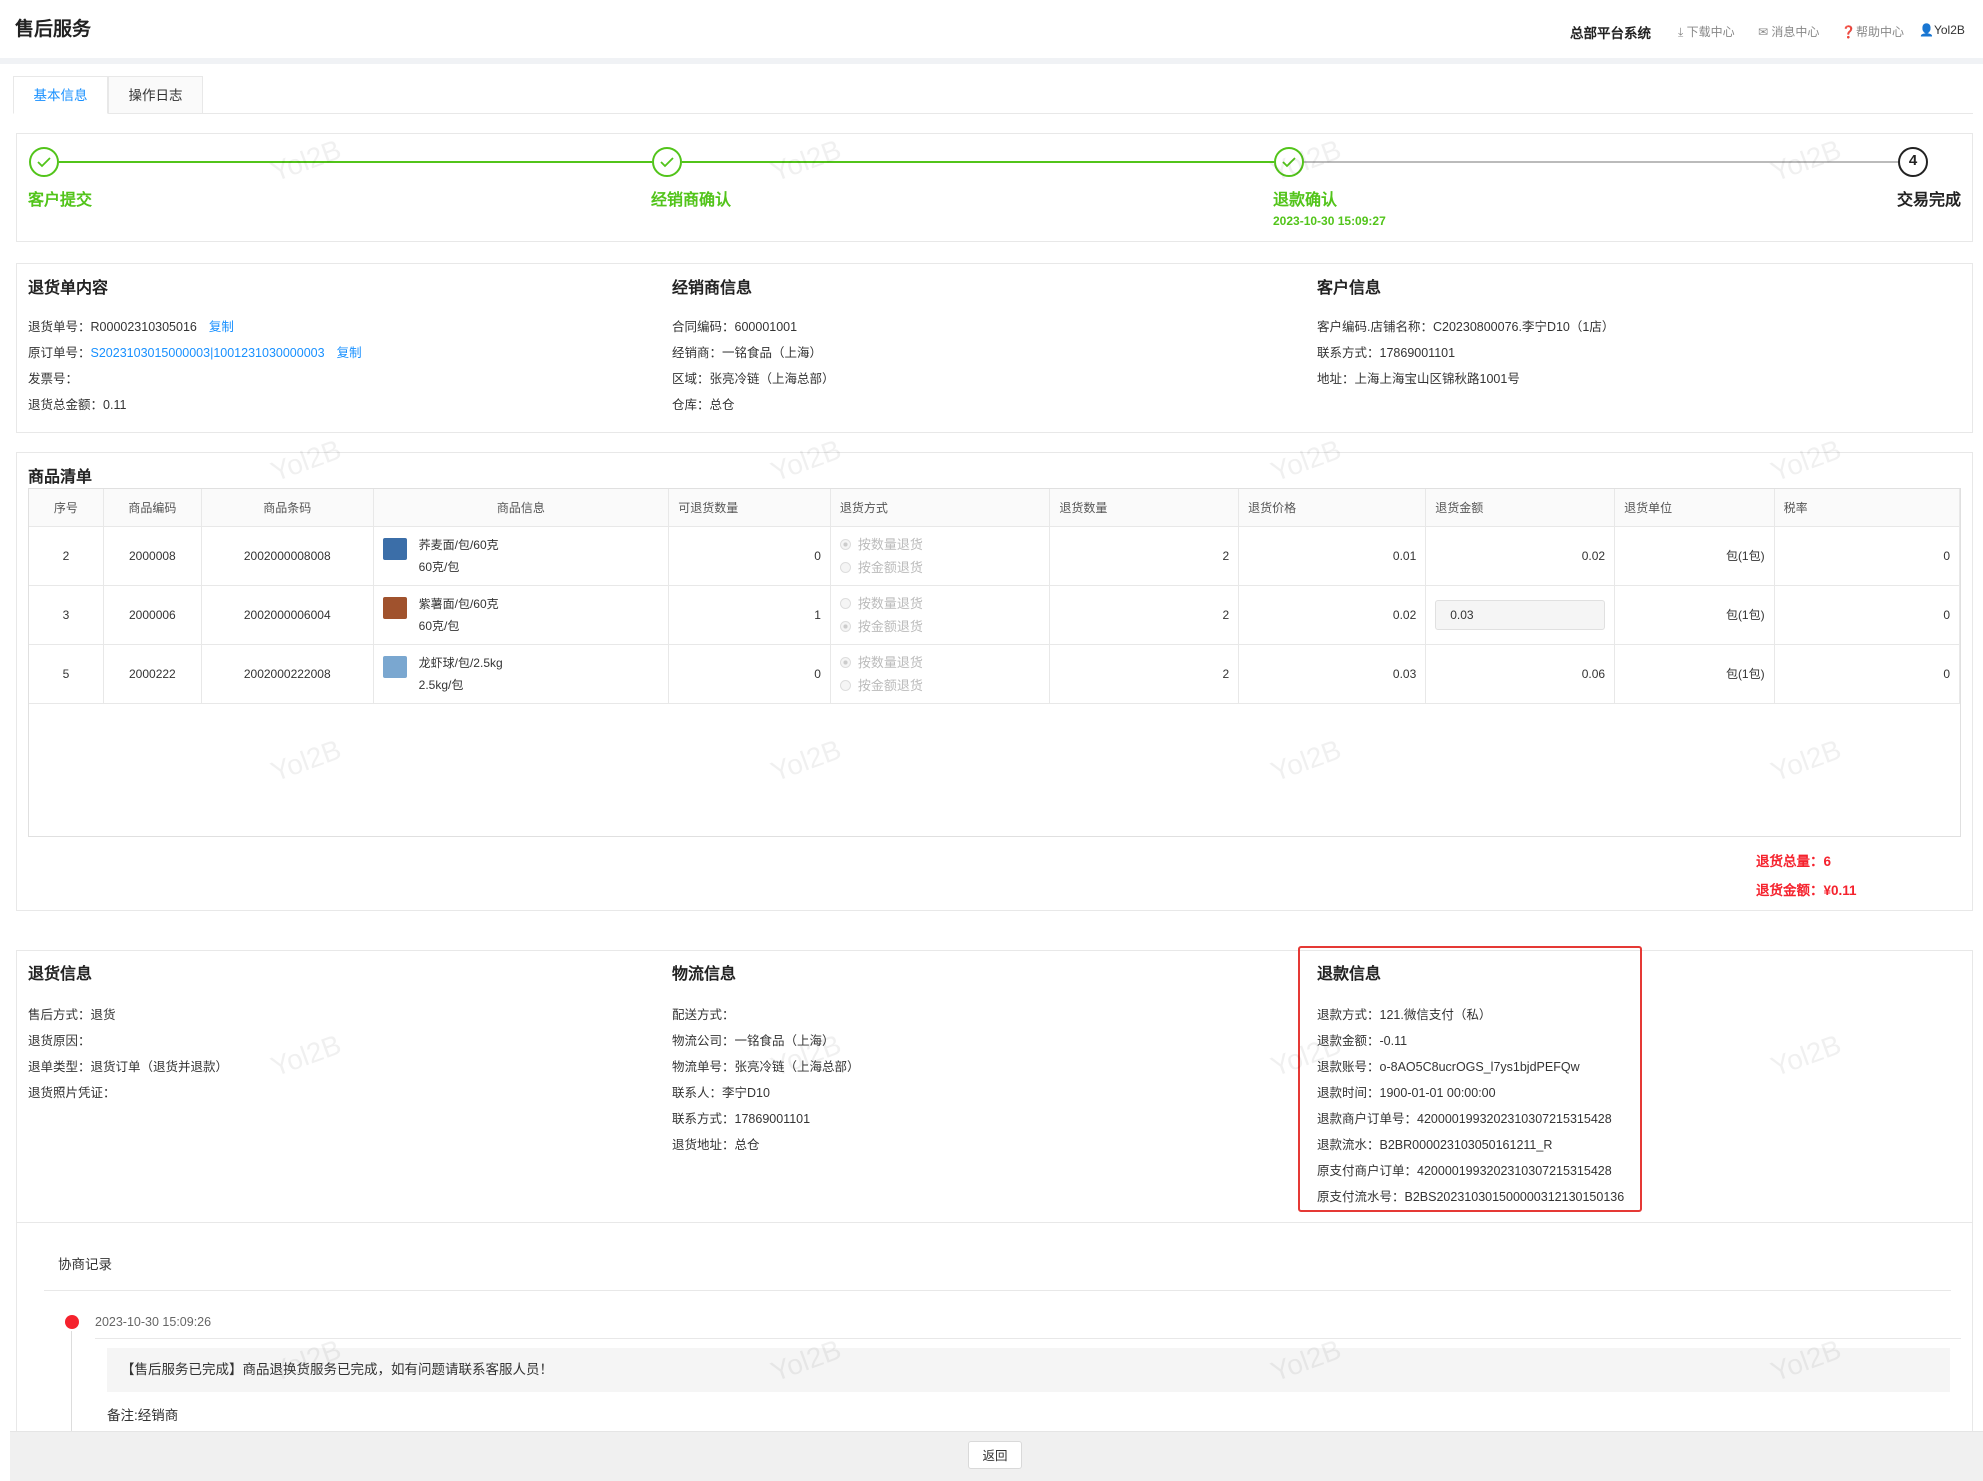  I want to click on field-value: 一铭食品（上海）, so click(772, 353).